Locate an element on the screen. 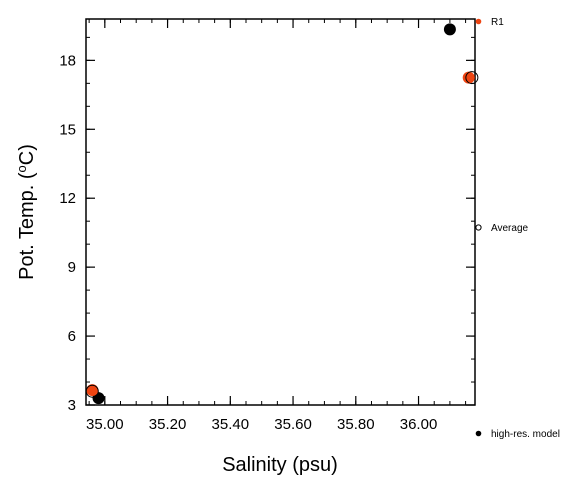 The height and width of the screenshot is (486, 575). legend-label-r1: R1 is located at coordinates (497, 22).